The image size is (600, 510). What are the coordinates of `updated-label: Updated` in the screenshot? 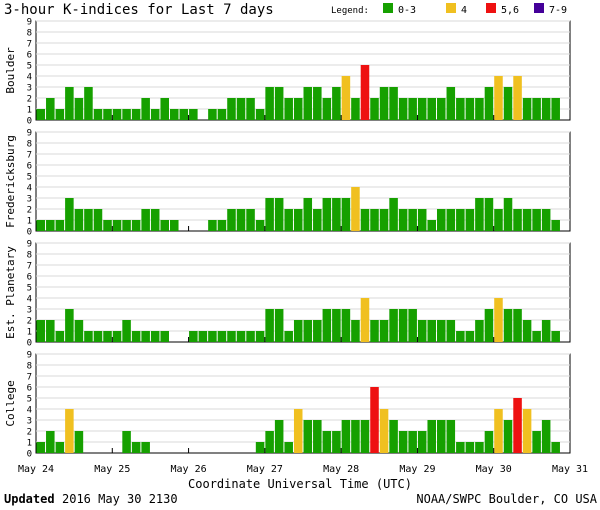 It's located at (29, 499).